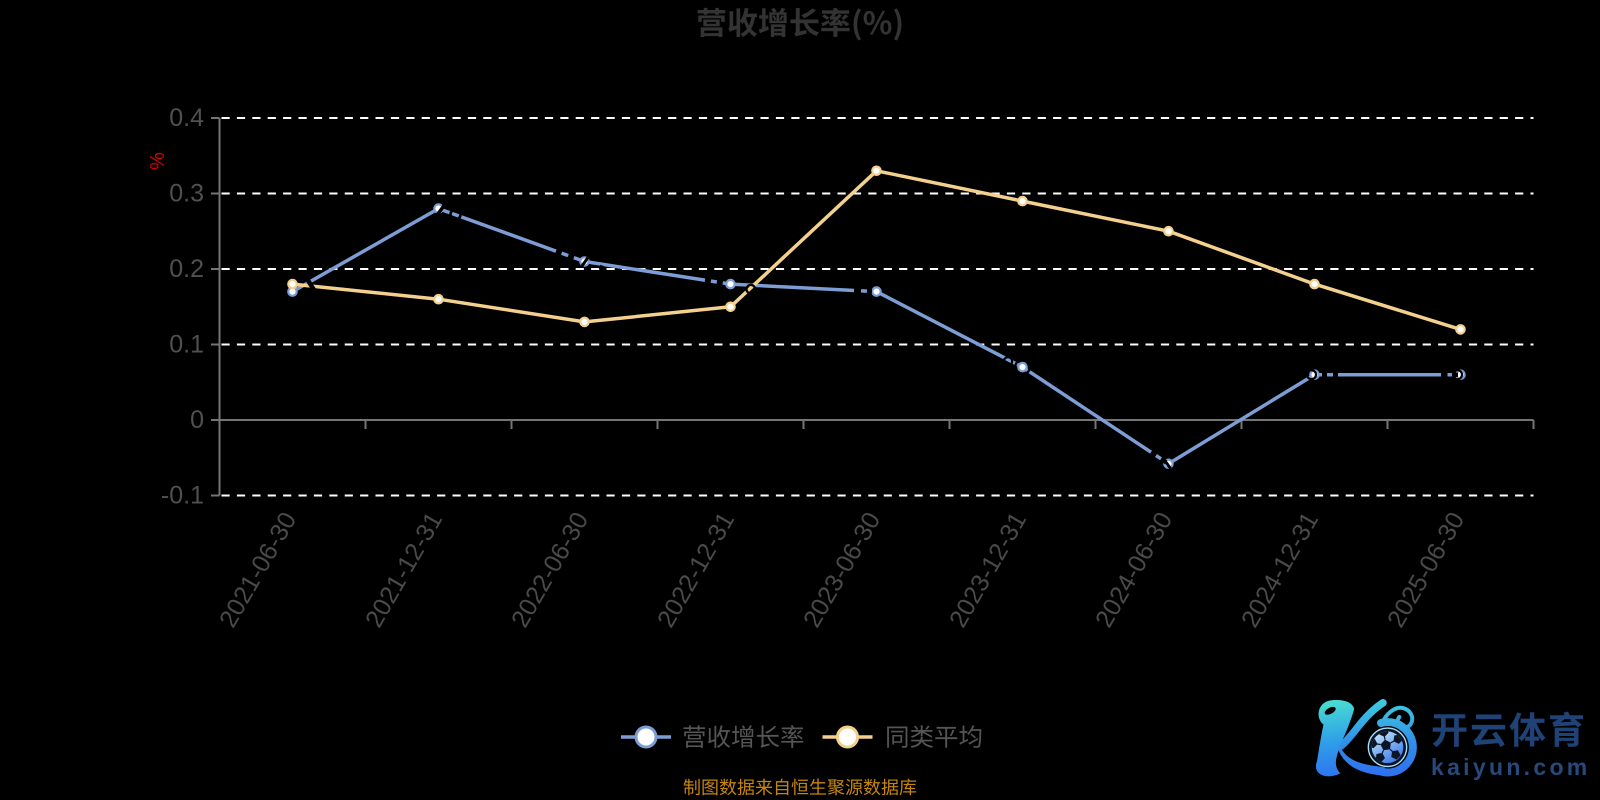 The height and width of the screenshot is (800, 1600). What do you see at coordinates (182, 496) in the screenshot?
I see `svg-text: -0.1` at bounding box center [182, 496].